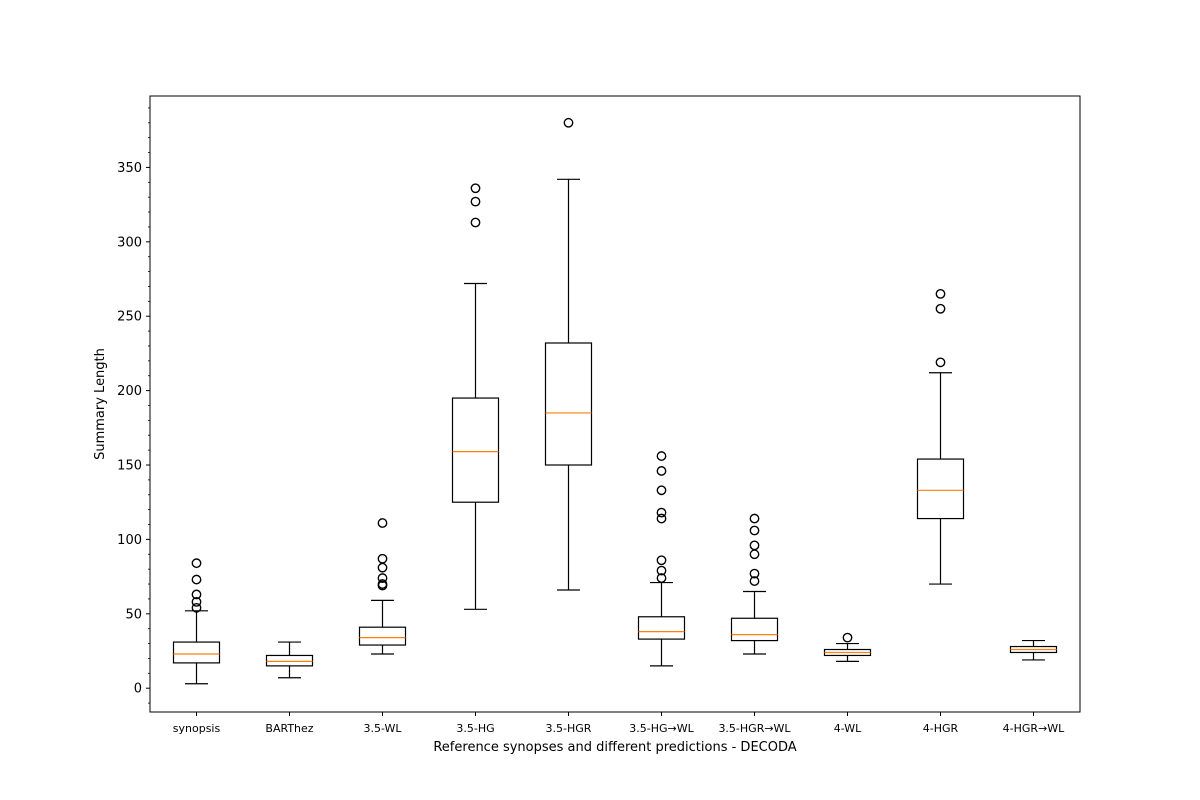 The image size is (1200, 800). Describe the element at coordinates (129, 168) in the screenshot. I see `y-tick-label-350: 350` at that location.